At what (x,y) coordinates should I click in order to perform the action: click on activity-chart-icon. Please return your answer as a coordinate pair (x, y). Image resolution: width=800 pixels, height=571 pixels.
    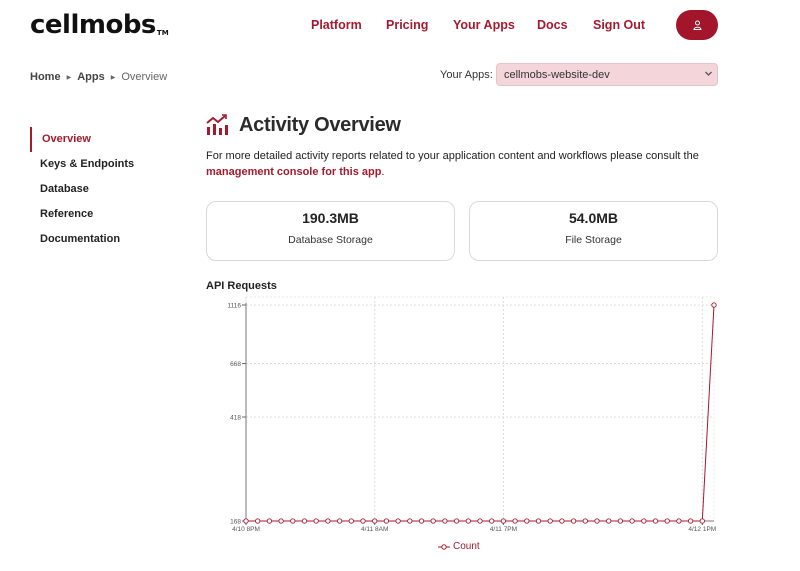
    Looking at the image, I should click on (217, 124).